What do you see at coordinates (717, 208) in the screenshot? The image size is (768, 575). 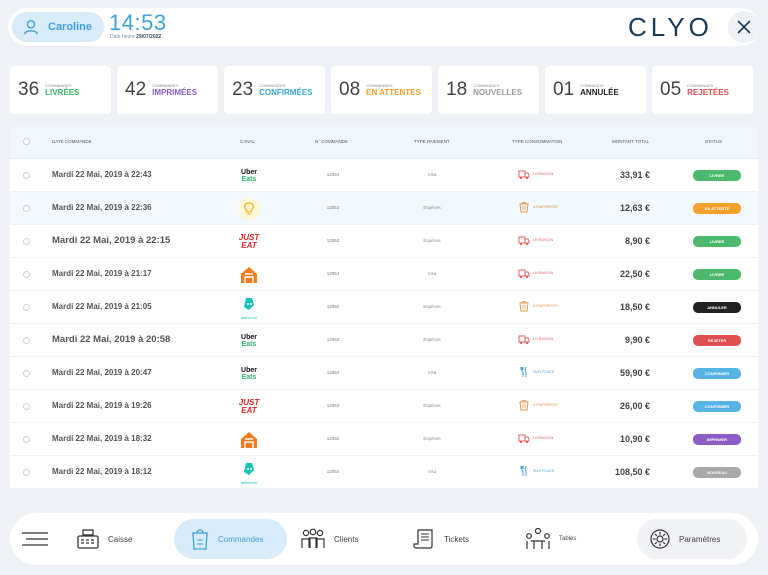 I see `status-badge: En attente` at bounding box center [717, 208].